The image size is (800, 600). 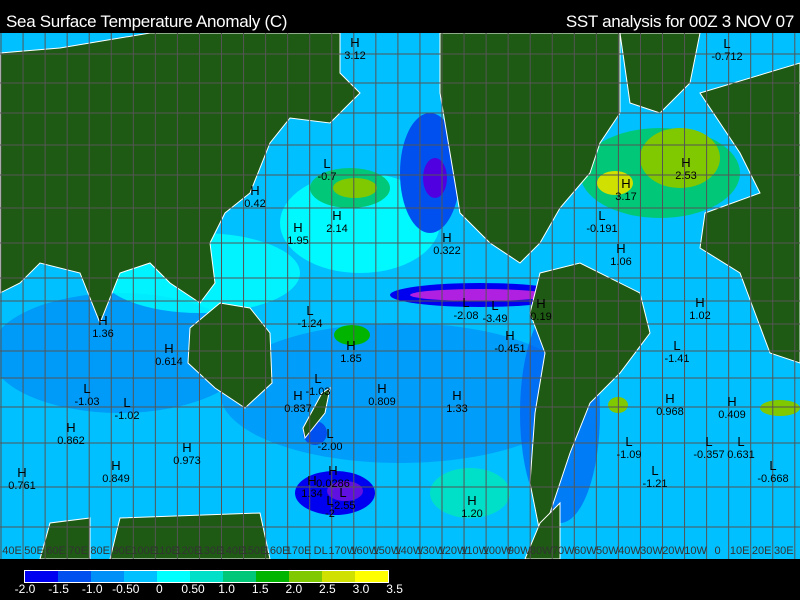 What do you see at coordinates (749, 213) in the screenshot?
I see `africa-europe` at bounding box center [749, 213].